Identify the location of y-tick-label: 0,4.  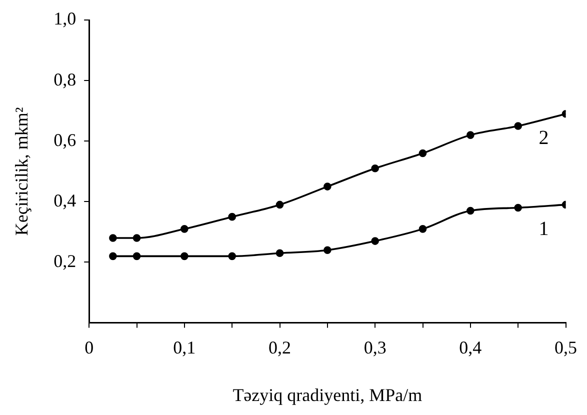
(65, 200).